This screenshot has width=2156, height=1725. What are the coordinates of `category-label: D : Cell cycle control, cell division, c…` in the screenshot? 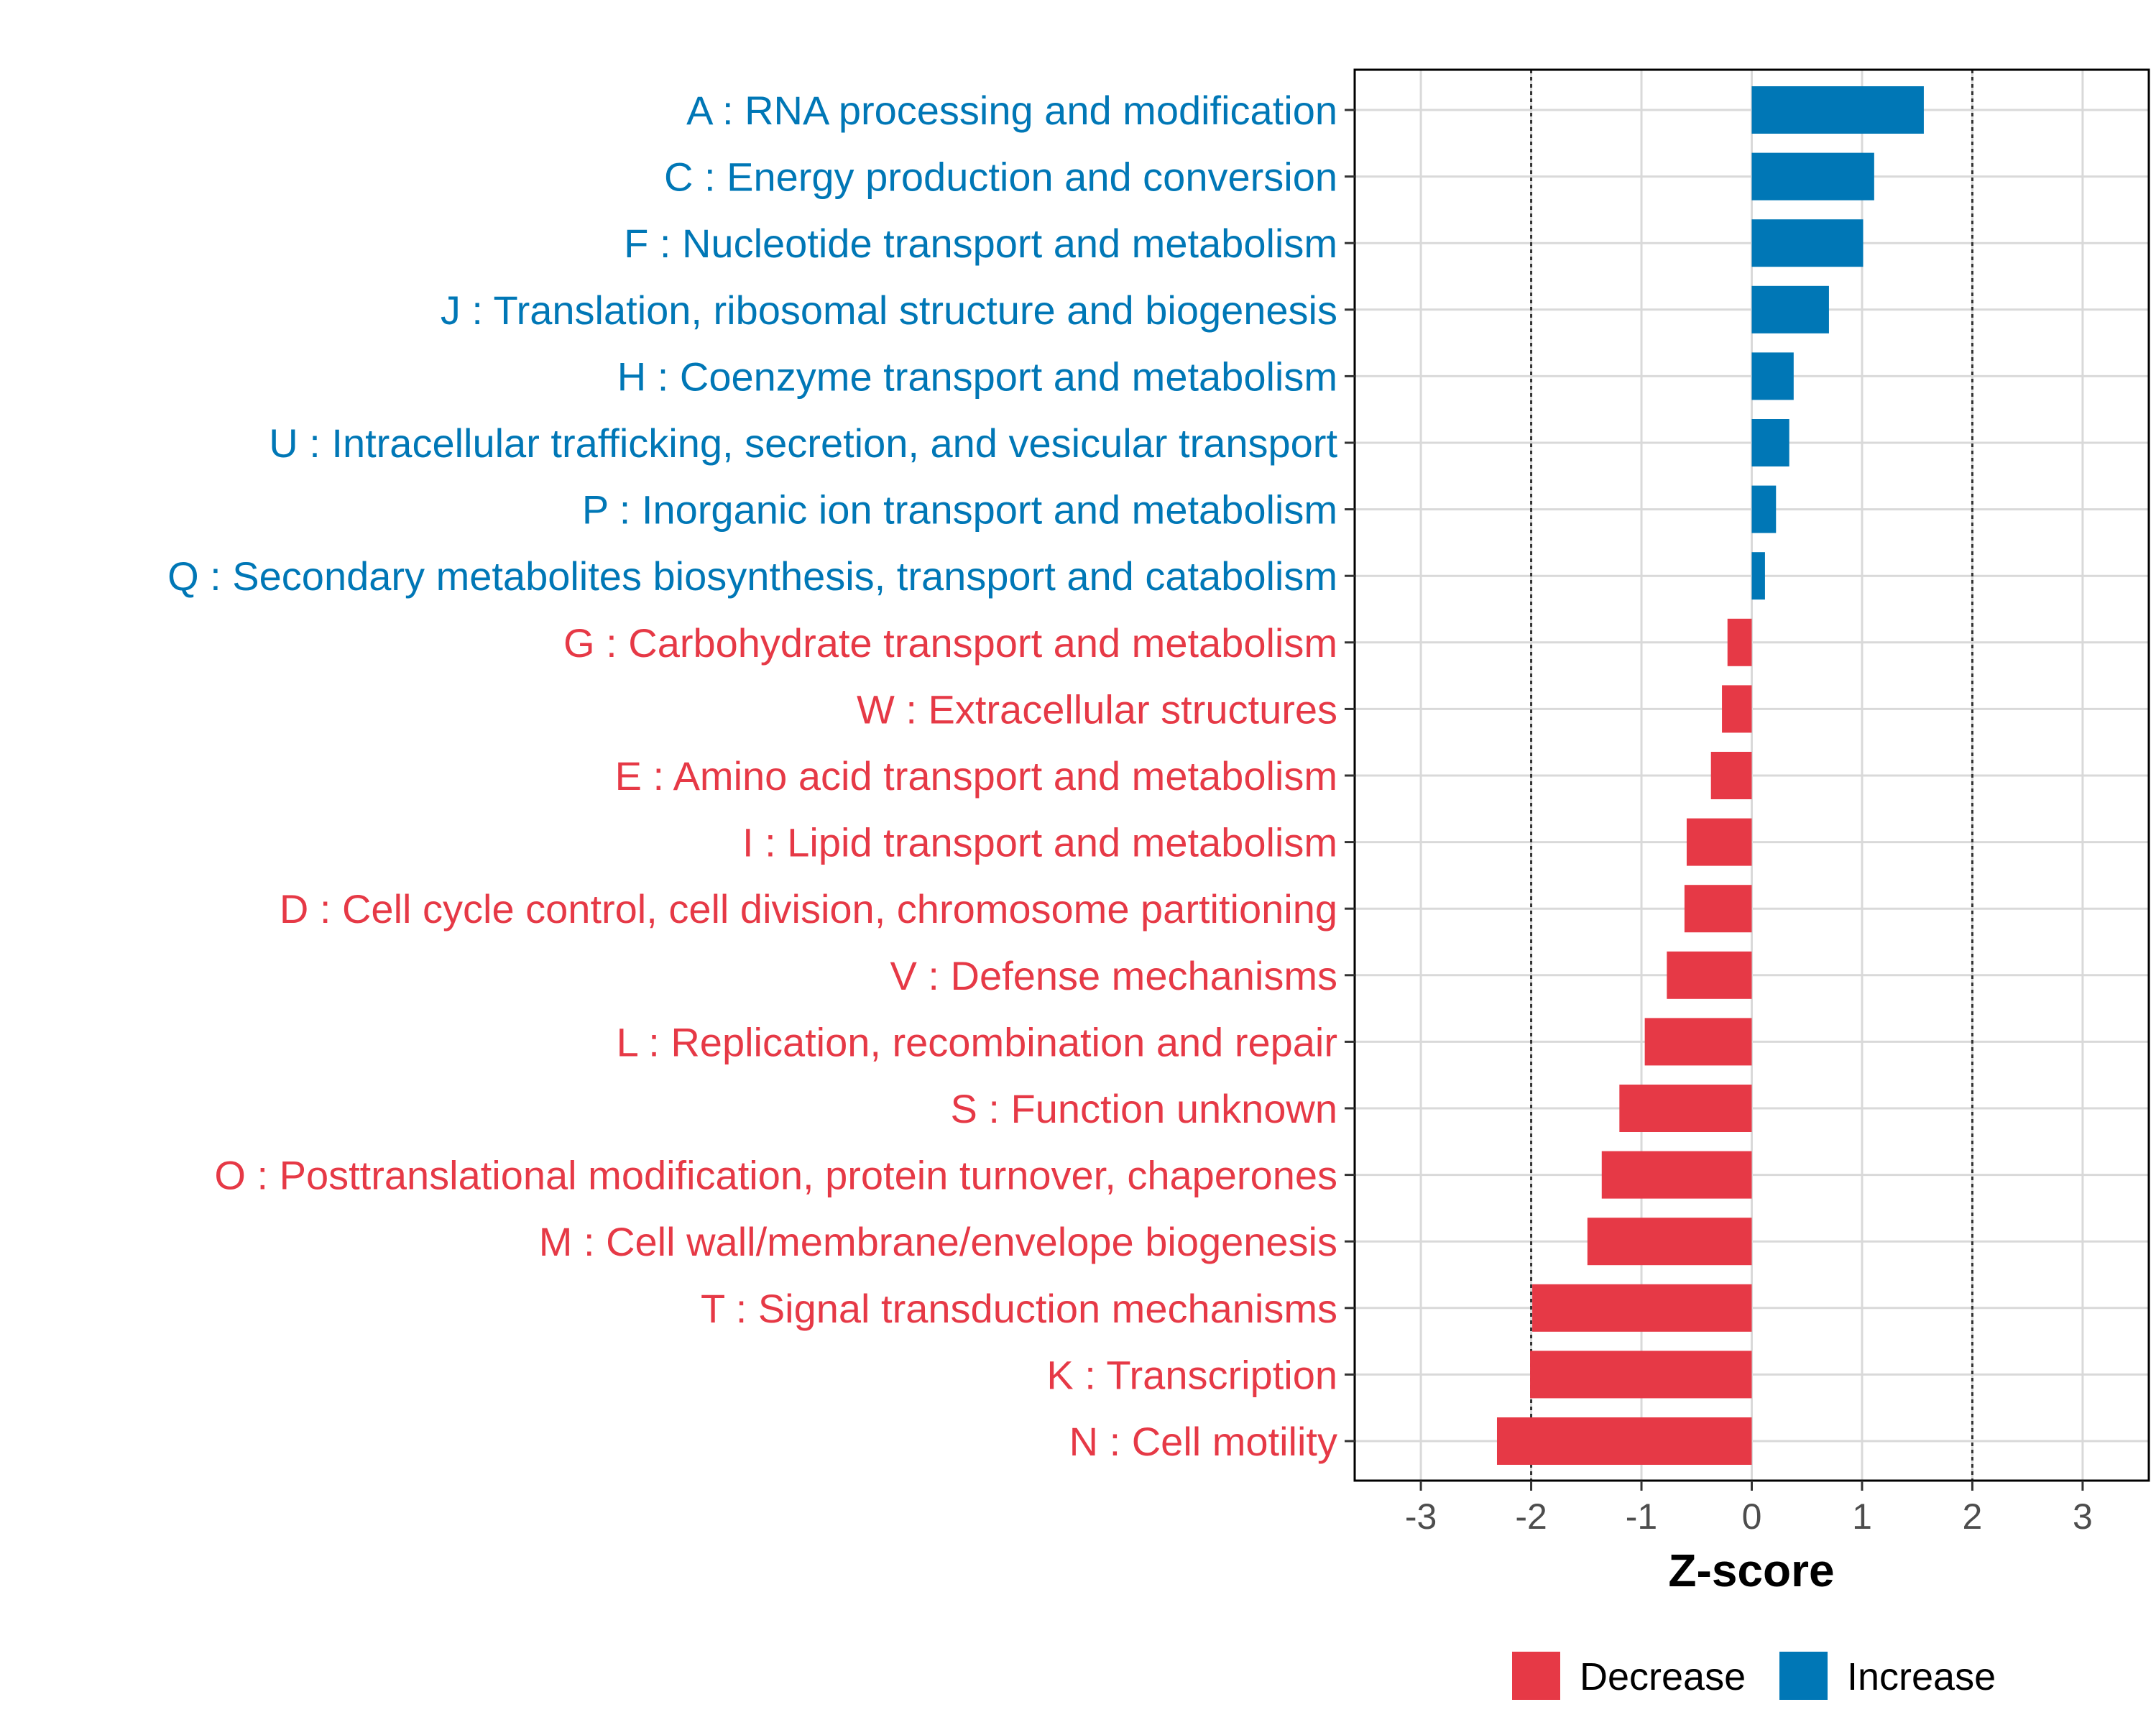 It's located at (808, 909).